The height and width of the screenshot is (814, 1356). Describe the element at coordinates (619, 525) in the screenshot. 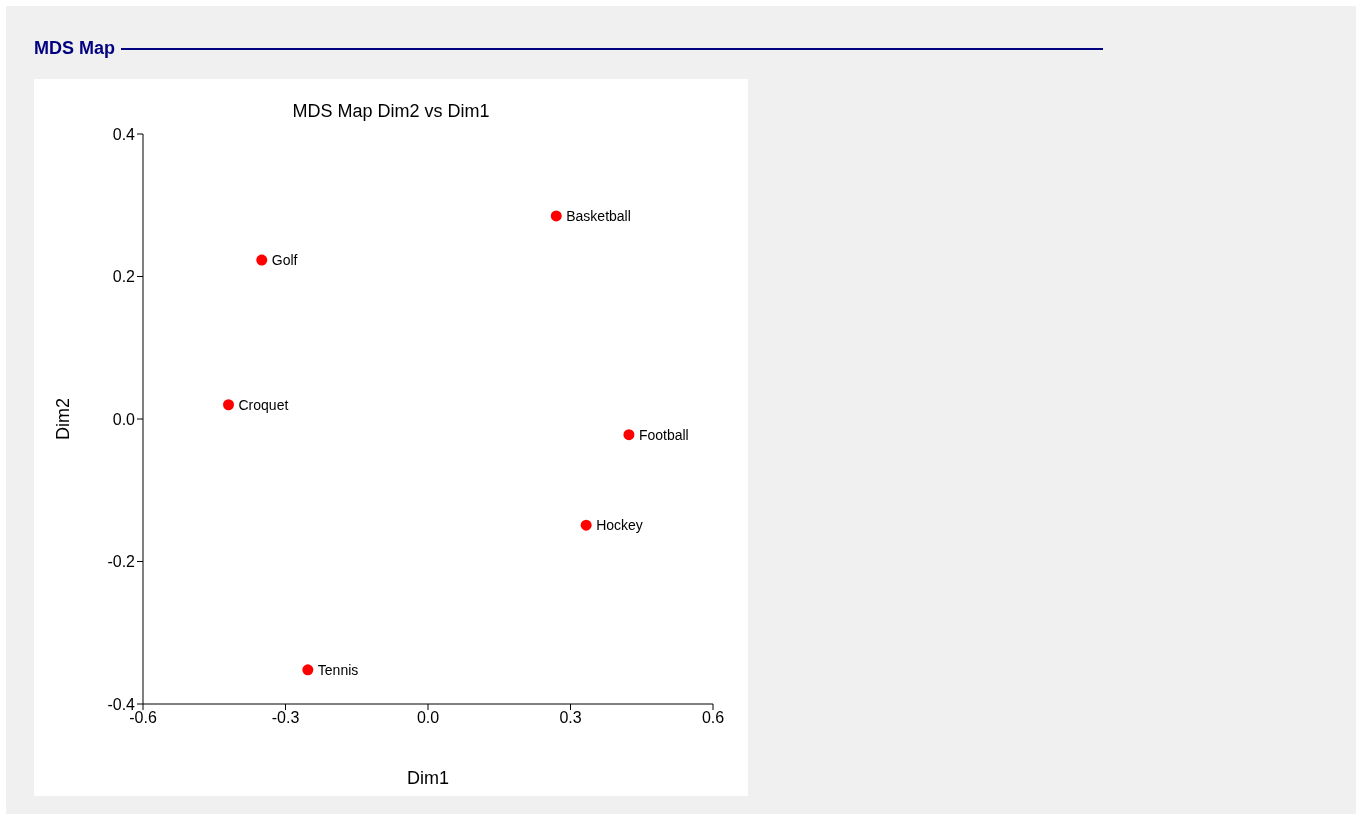

I see `series-label: Hockey` at that location.